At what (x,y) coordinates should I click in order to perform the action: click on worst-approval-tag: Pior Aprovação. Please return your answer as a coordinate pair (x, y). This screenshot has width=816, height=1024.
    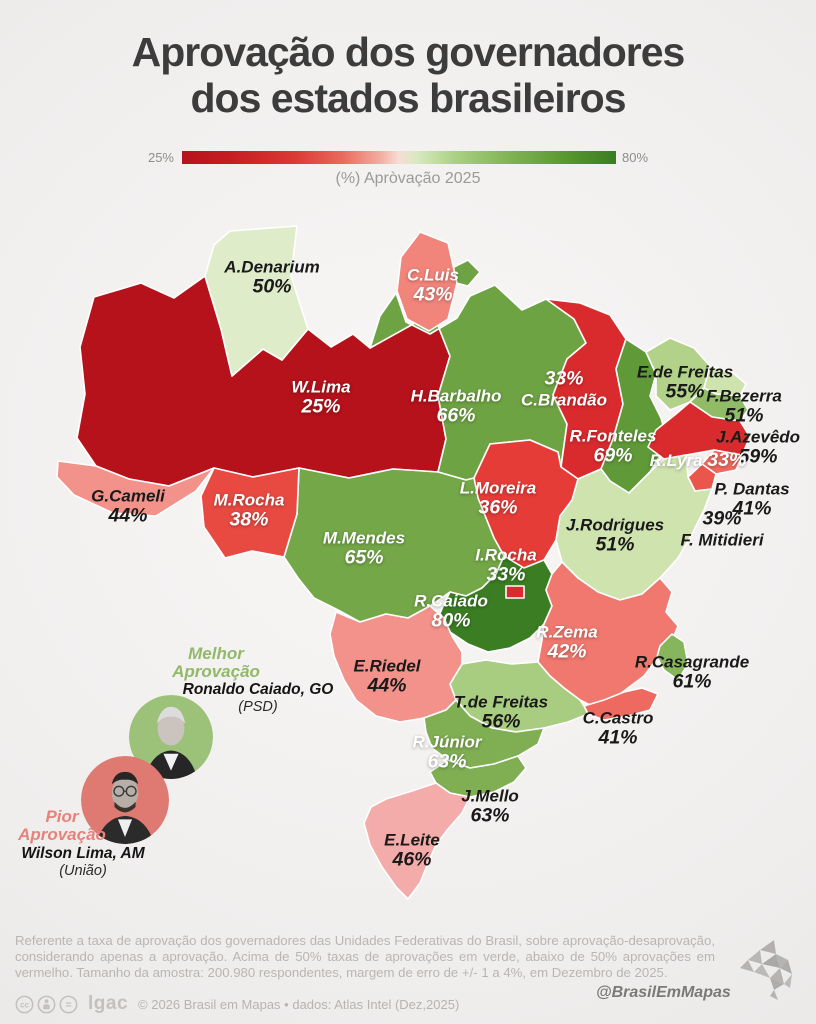
    Looking at the image, I should click on (62, 826).